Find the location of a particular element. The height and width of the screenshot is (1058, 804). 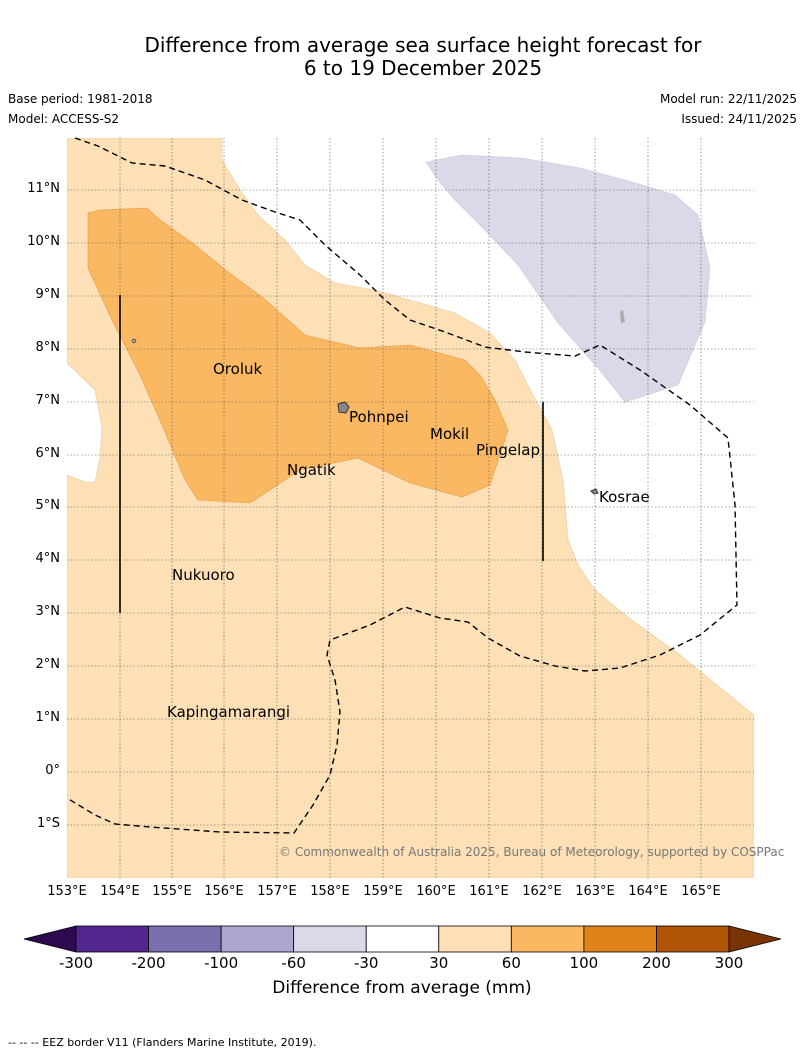

lon-label: 157°E is located at coordinates (277, 891).